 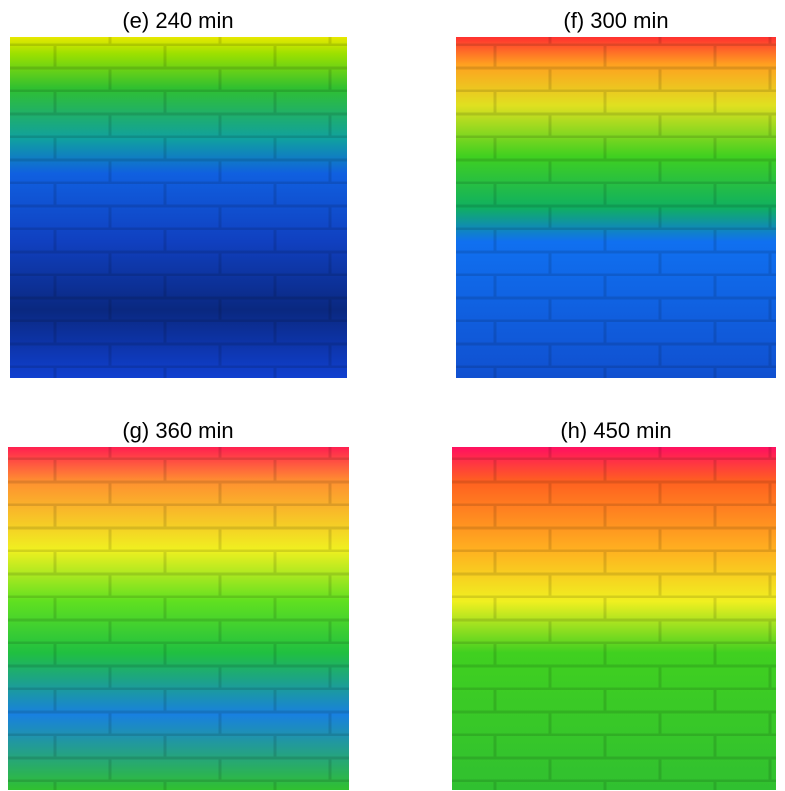 What do you see at coordinates (615, 430) in the screenshot?
I see `panel-caption: (h) 450 min` at bounding box center [615, 430].